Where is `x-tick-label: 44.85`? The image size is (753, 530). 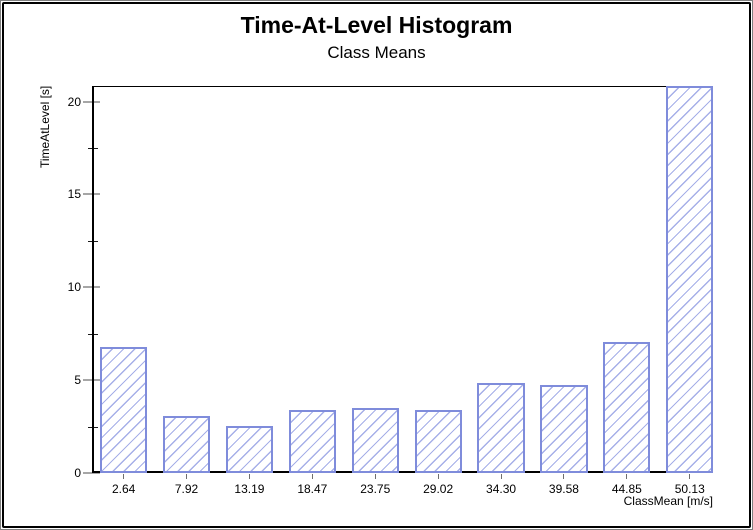 x-tick-label: 44.85 is located at coordinates (626, 489).